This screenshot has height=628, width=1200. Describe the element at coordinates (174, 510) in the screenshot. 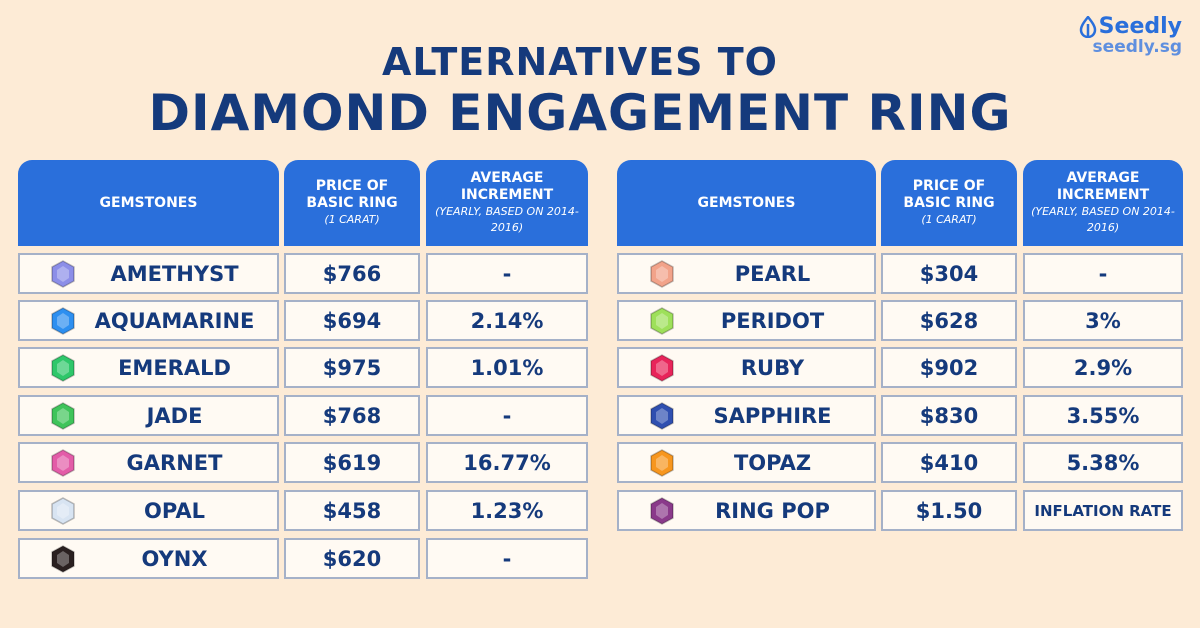

I see `gem-name: OPAL` at that location.